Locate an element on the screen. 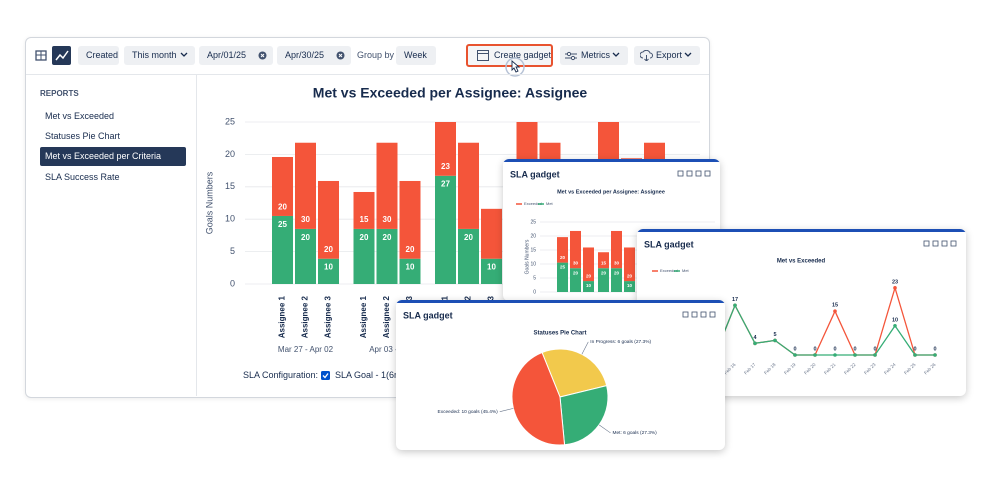 This screenshot has height=484, width=998. group-by-label: Group by is located at coordinates (376, 55).